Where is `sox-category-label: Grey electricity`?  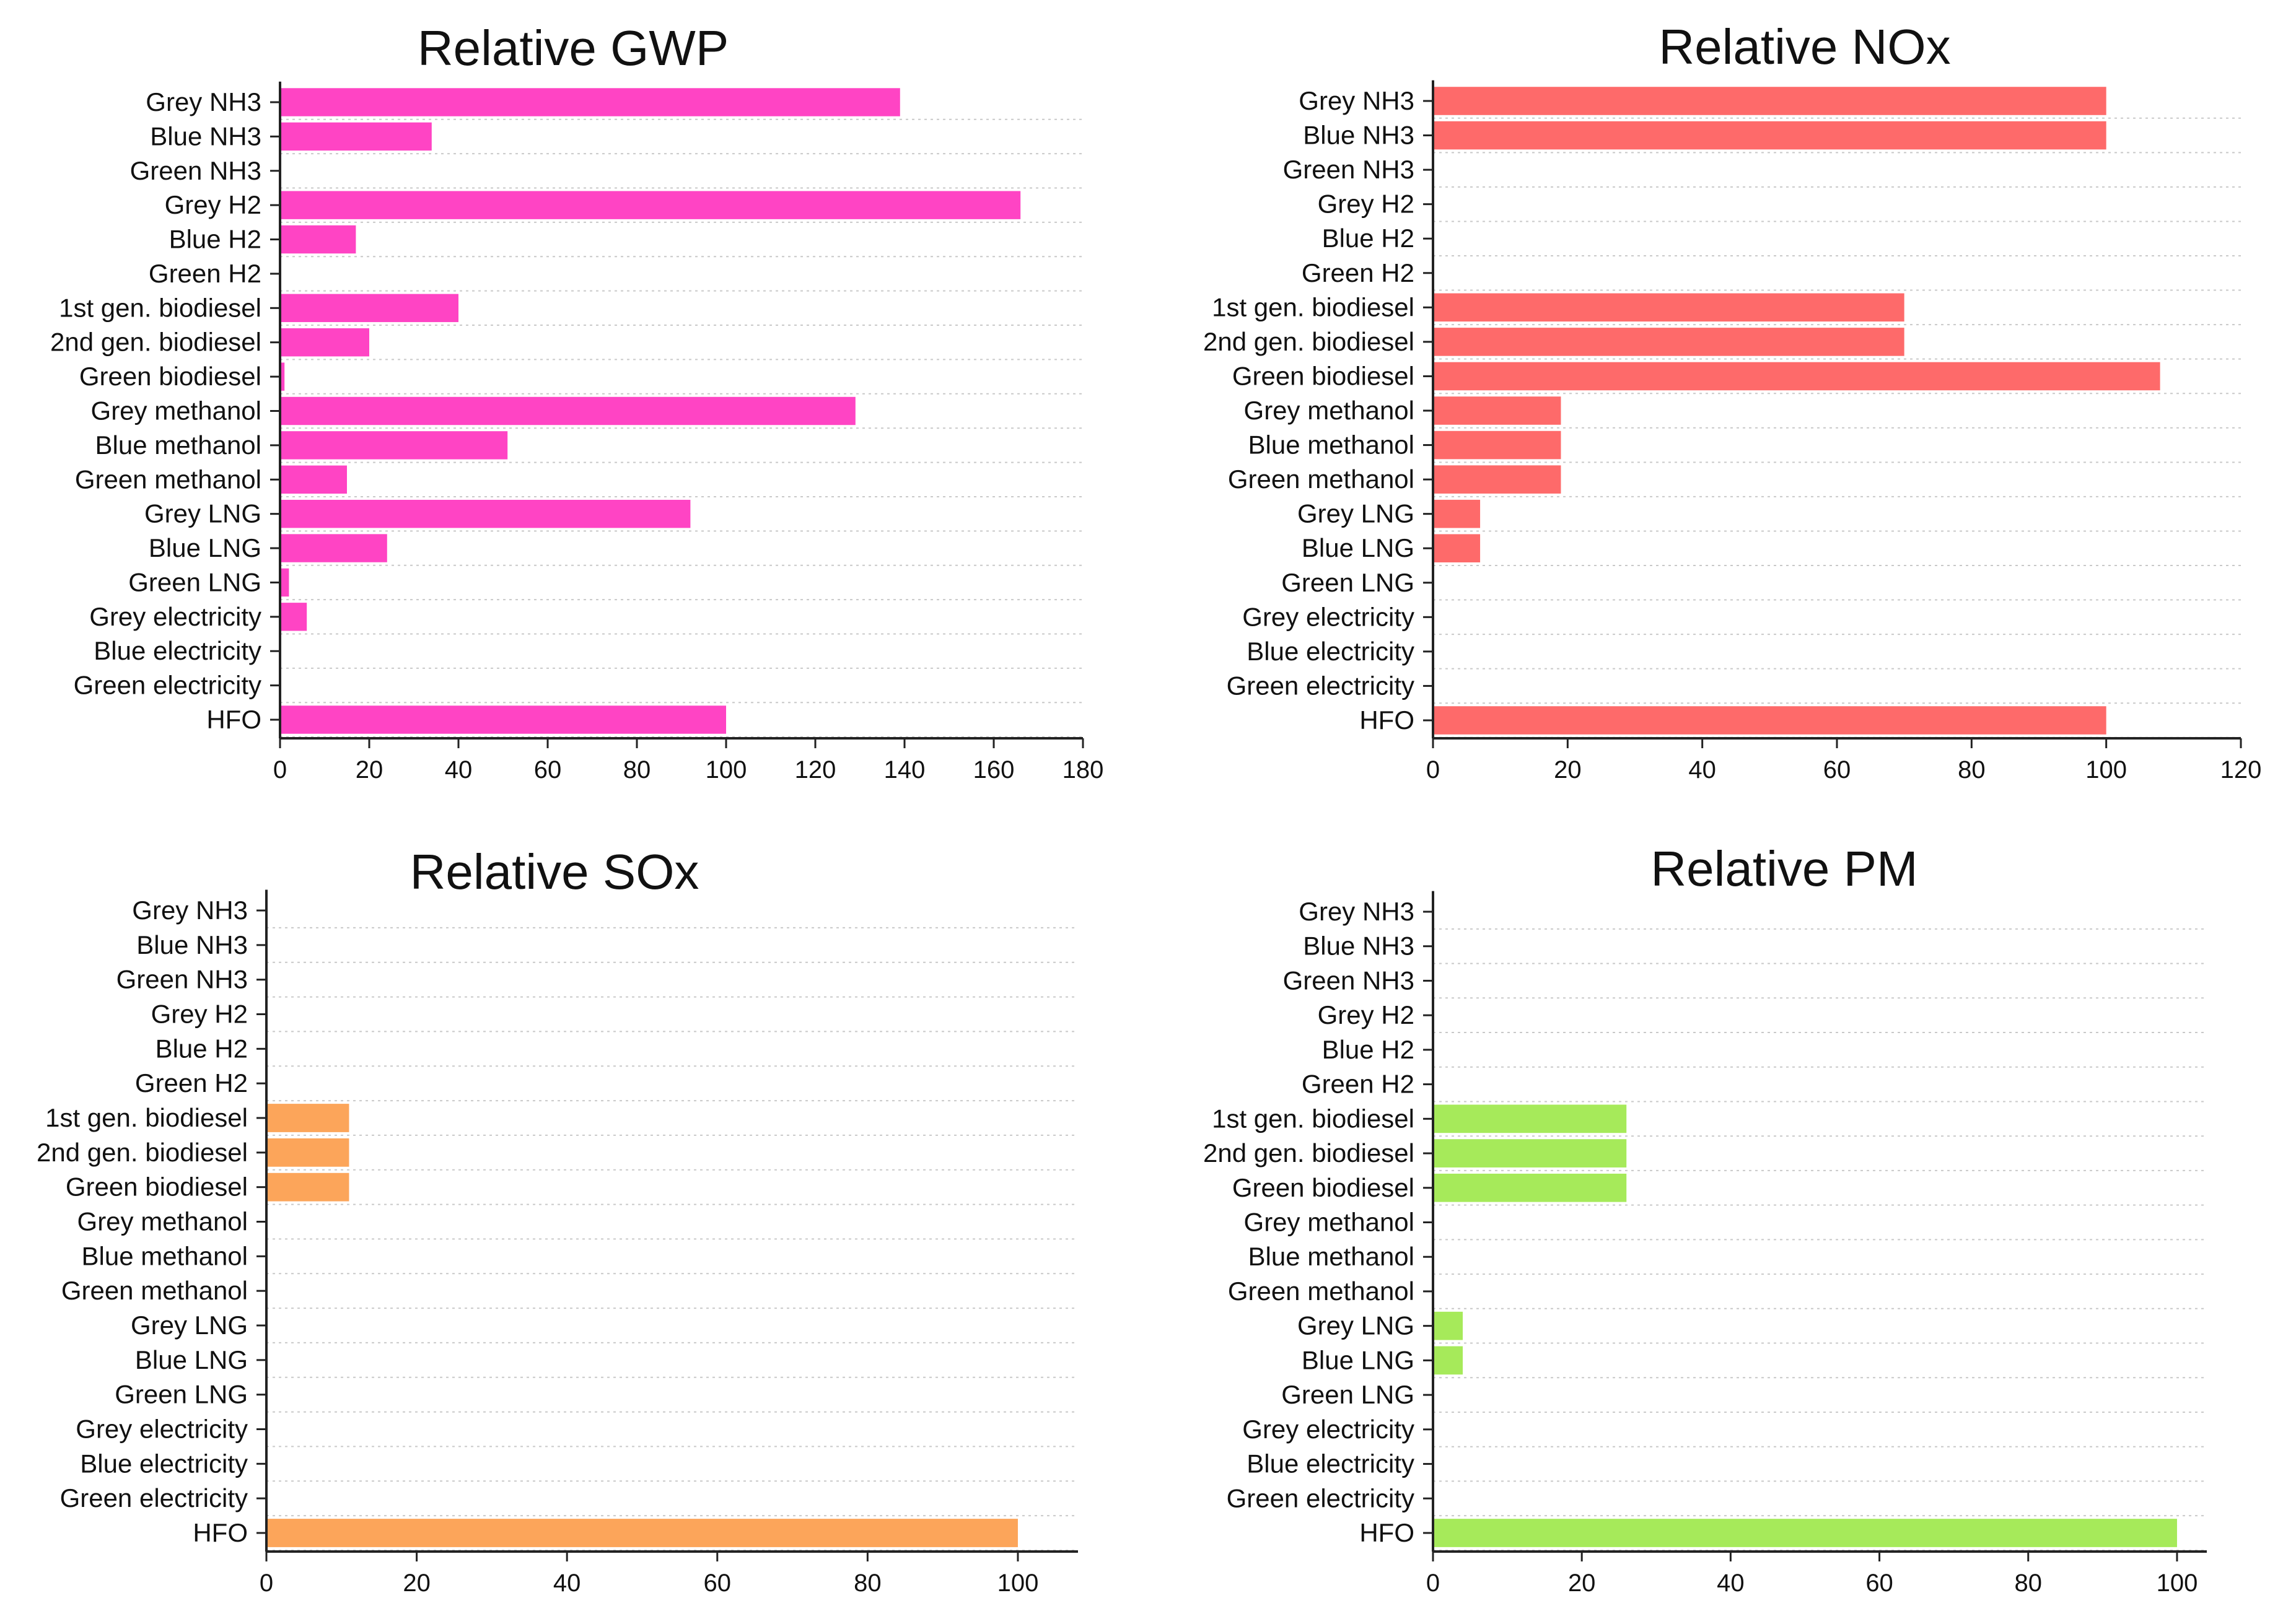 sox-category-label: Grey electricity is located at coordinates (162, 1429).